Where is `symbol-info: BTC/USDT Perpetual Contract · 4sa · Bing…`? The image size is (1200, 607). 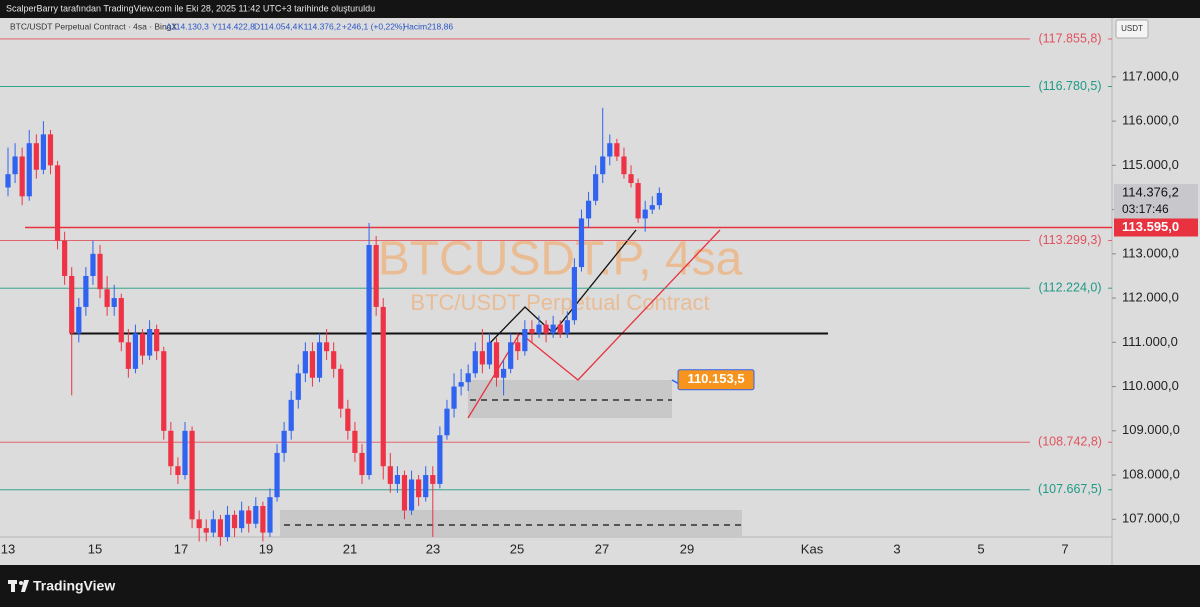 symbol-info: BTC/USDT Perpetual Contract · 4sa · Bing… is located at coordinates (93, 26).